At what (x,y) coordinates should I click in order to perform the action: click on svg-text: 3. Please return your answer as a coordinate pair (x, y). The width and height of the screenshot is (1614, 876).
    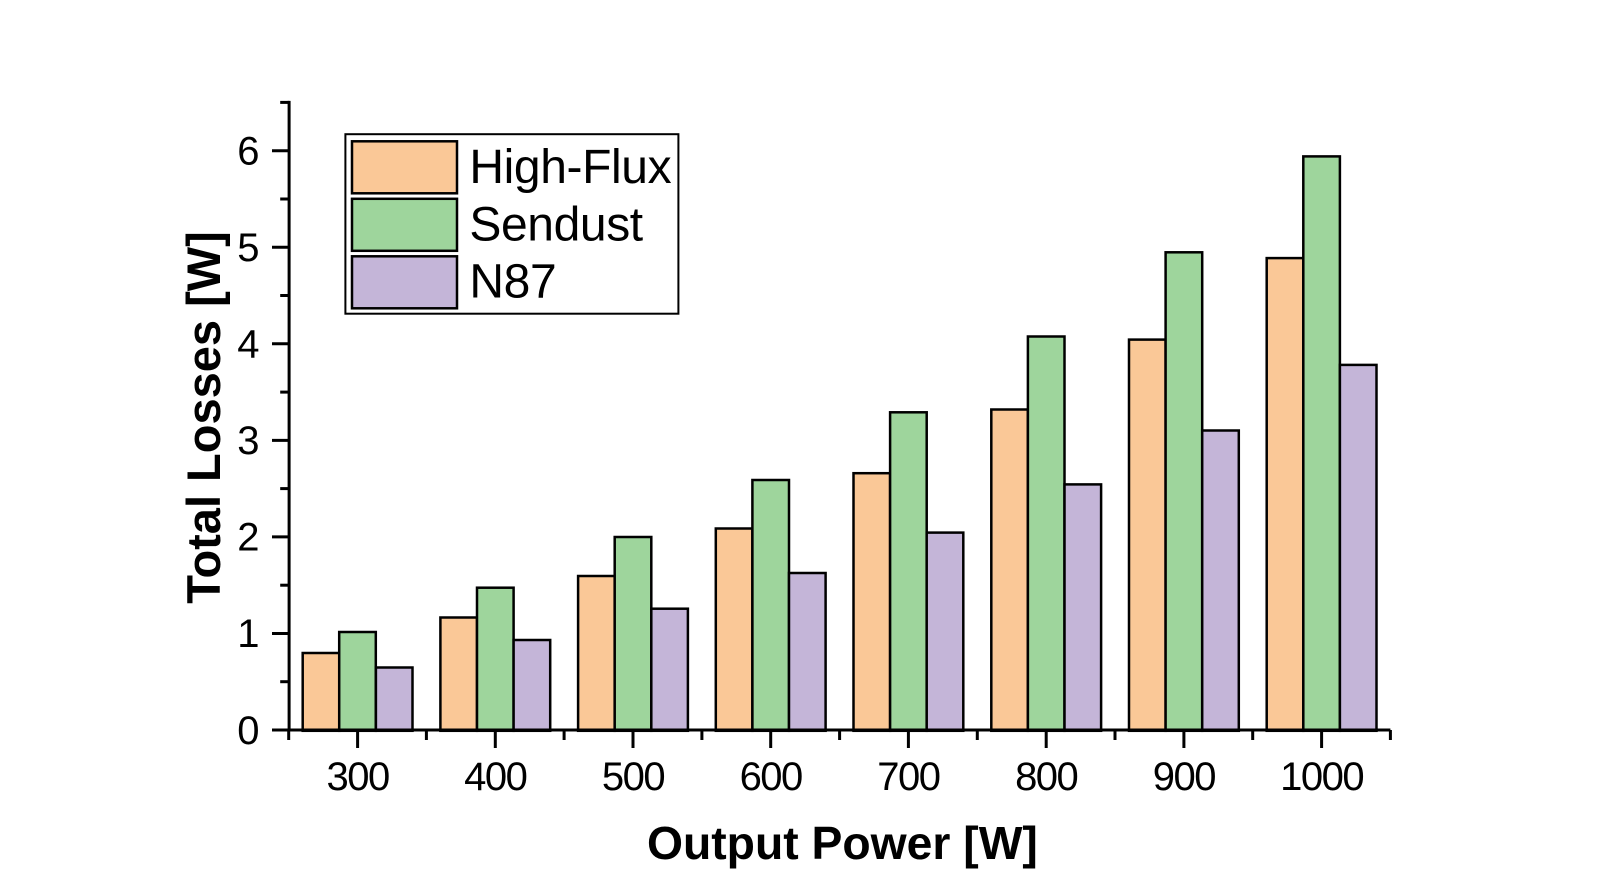
    Looking at the image, I should click on (248, 441).